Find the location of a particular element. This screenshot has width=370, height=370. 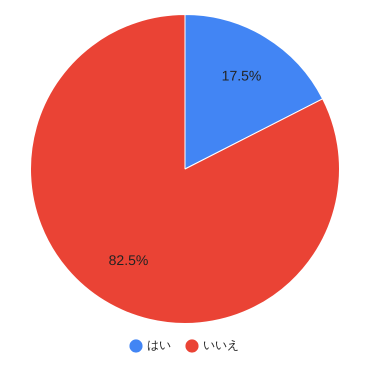

data-label: 17.5% is located at coordinates (242, 76).